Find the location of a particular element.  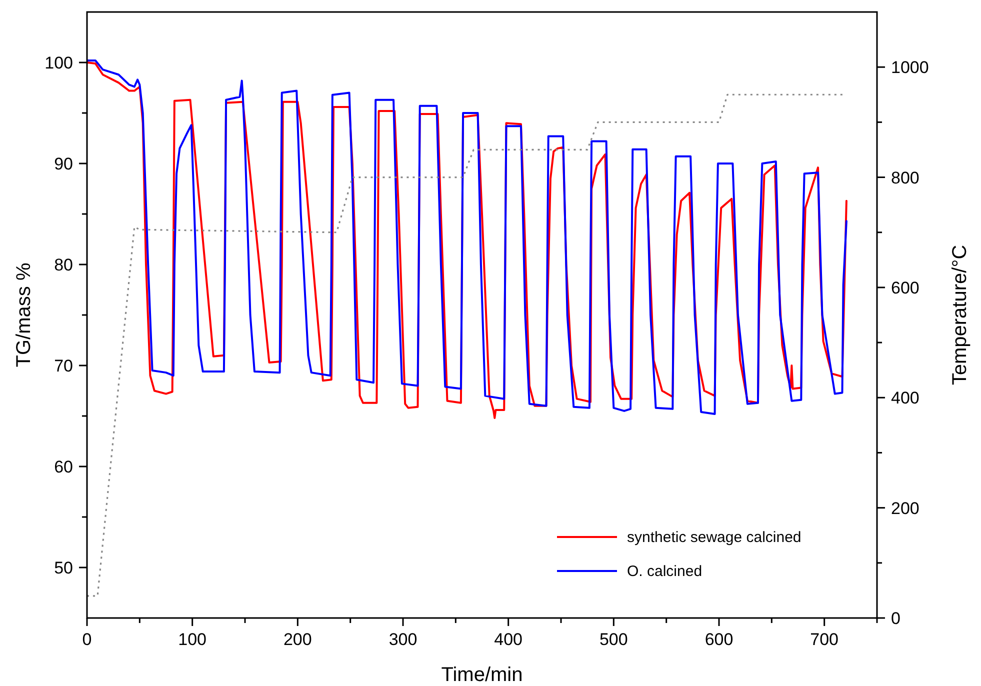

y2-axis-title: Temperature/°C is located at coordinates (960, 315).